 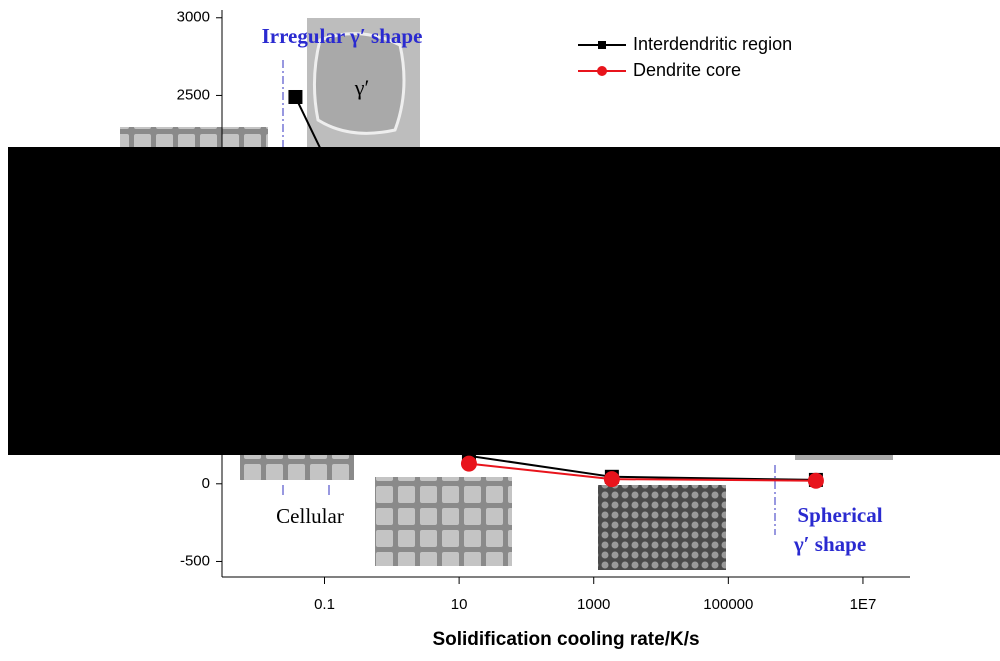 What do you see at coordinates (193, 17) in the screenshot?
I see `y-tick-label: 3000` at bounding box center [193, 17].